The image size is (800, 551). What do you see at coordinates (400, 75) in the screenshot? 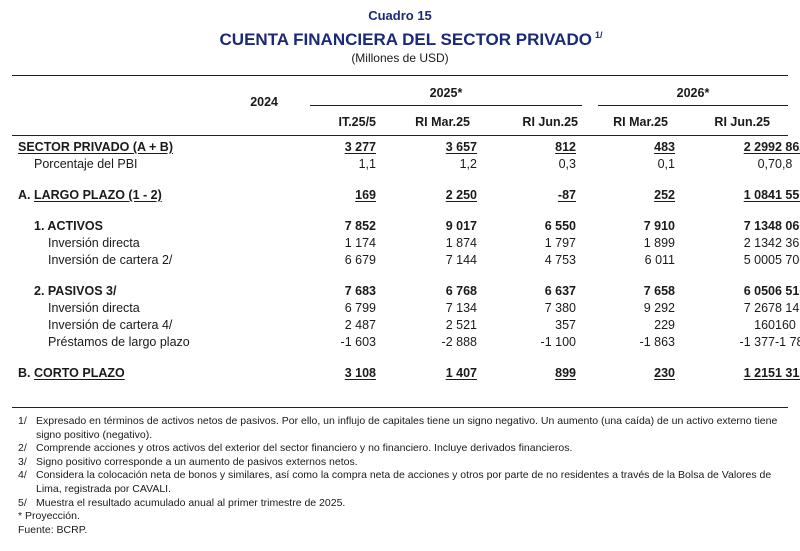
I see `top-rule` at bounding box center [400, 75].